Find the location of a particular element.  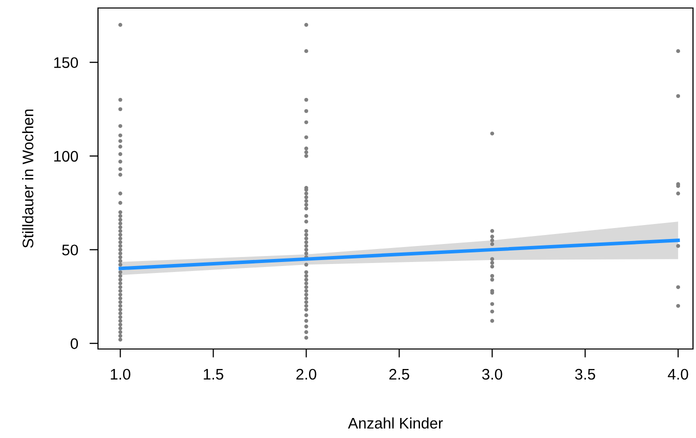

x-tick-label: 3.5 is located at coordinates (585, 374).